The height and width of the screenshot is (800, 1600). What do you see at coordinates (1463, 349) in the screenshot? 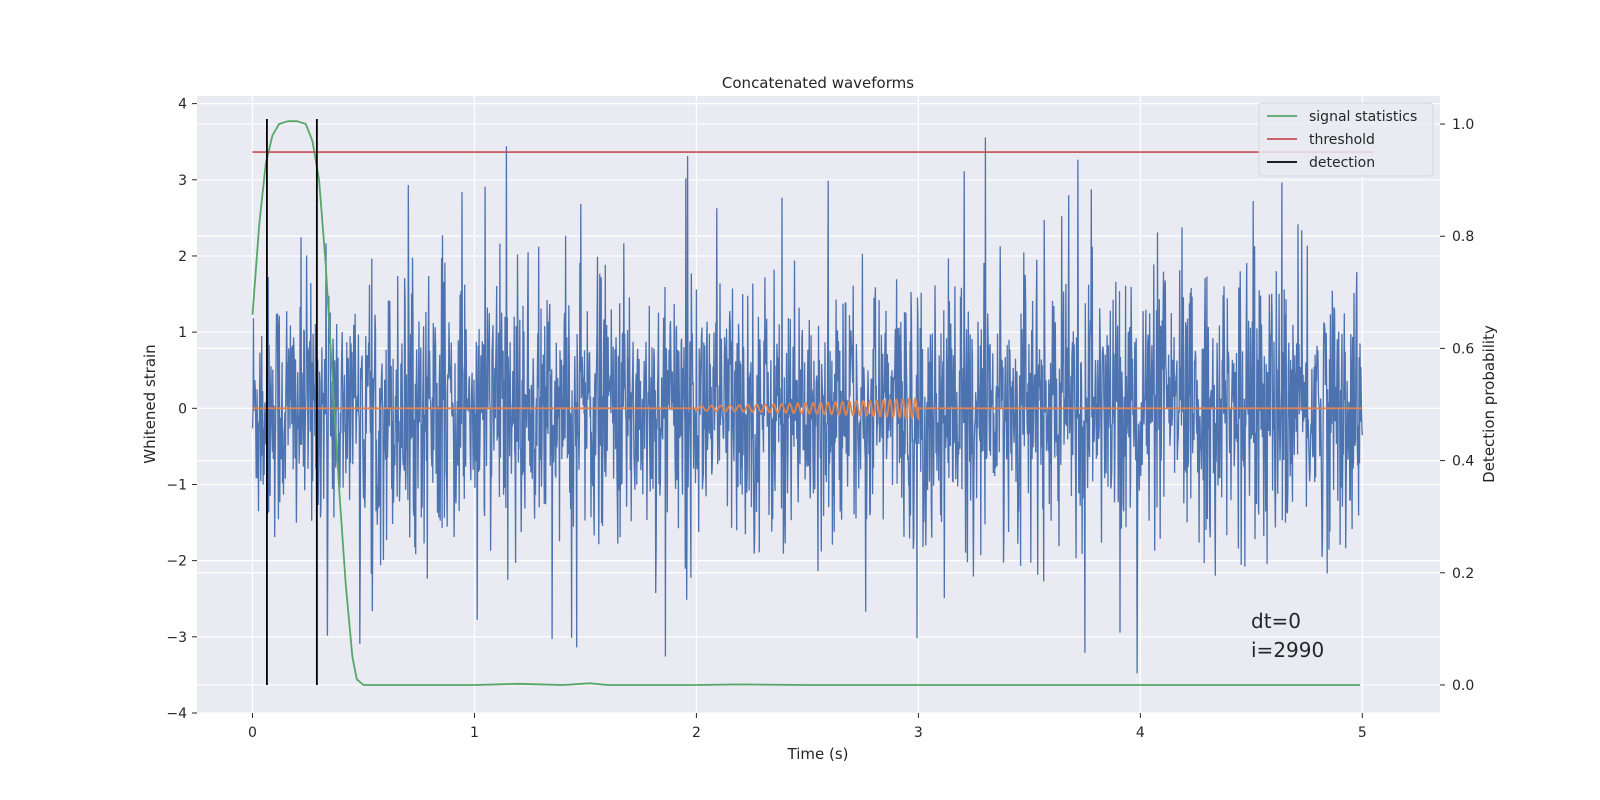
I see `y2-tick-label: 0.6` at bounding box center [1463, 349].